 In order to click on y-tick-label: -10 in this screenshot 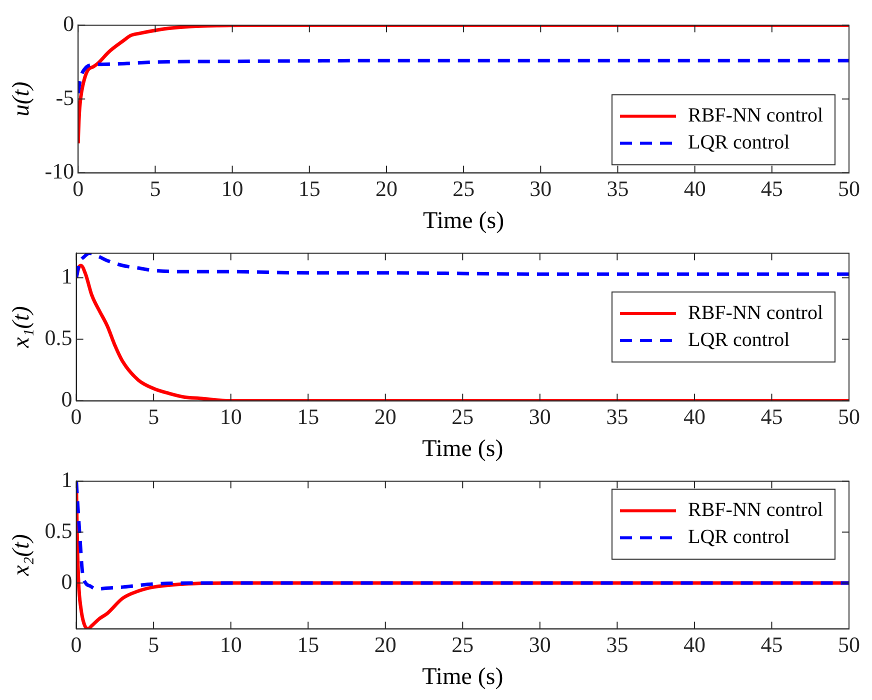, I will do `click(59, 171)`.